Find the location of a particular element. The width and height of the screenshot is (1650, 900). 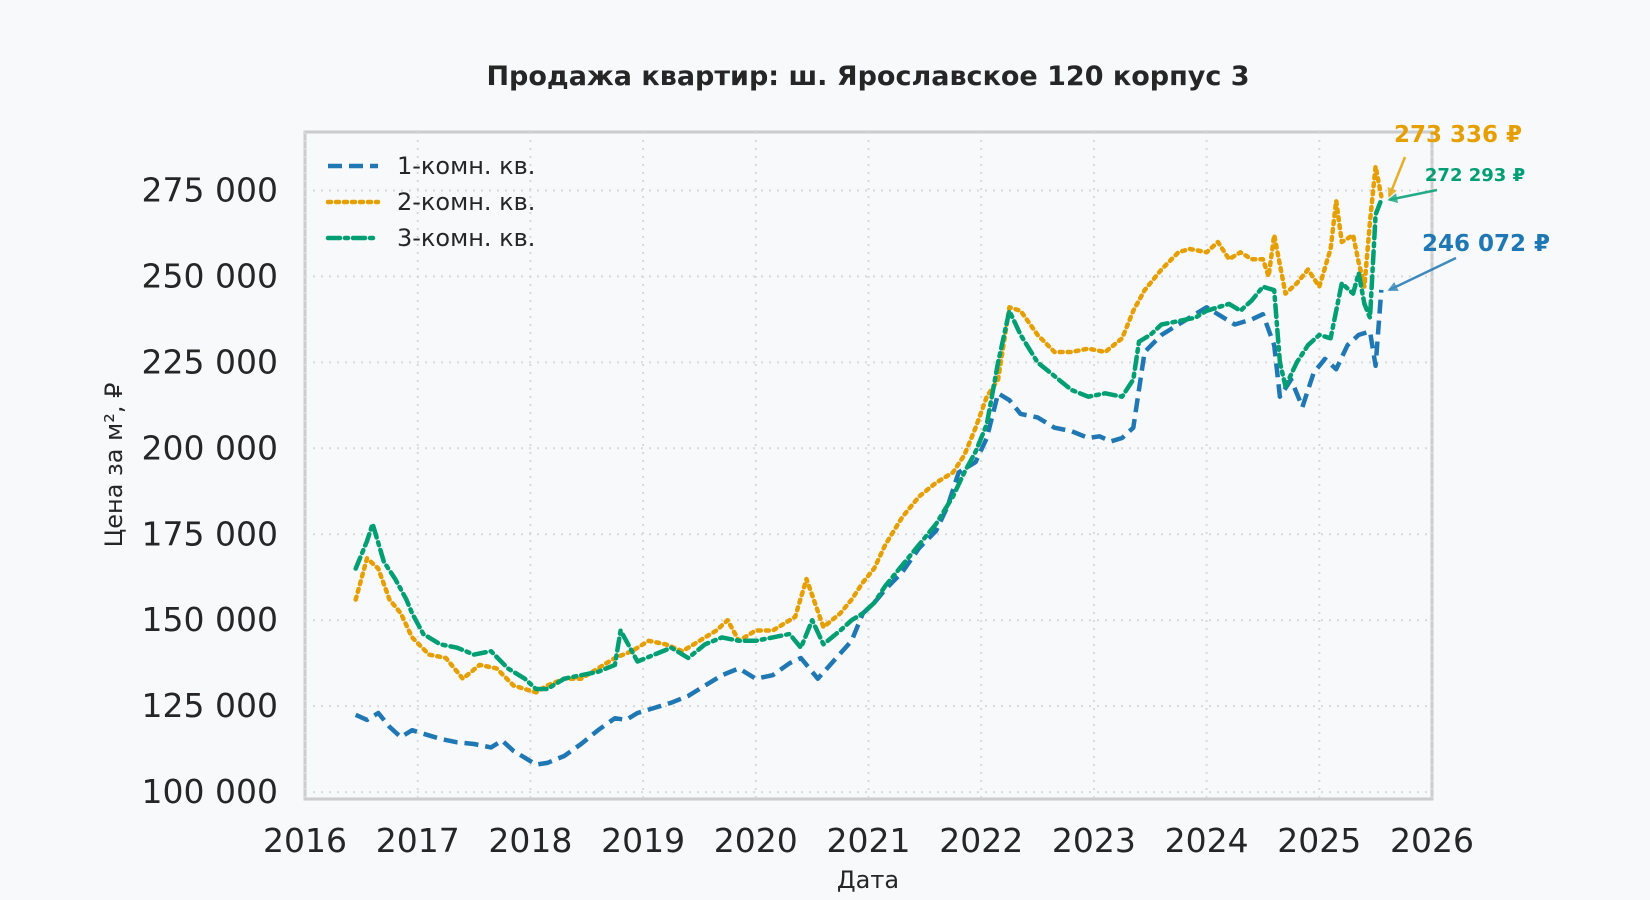

y-tick-label: 250 000 is located at coordinates (210, 275).